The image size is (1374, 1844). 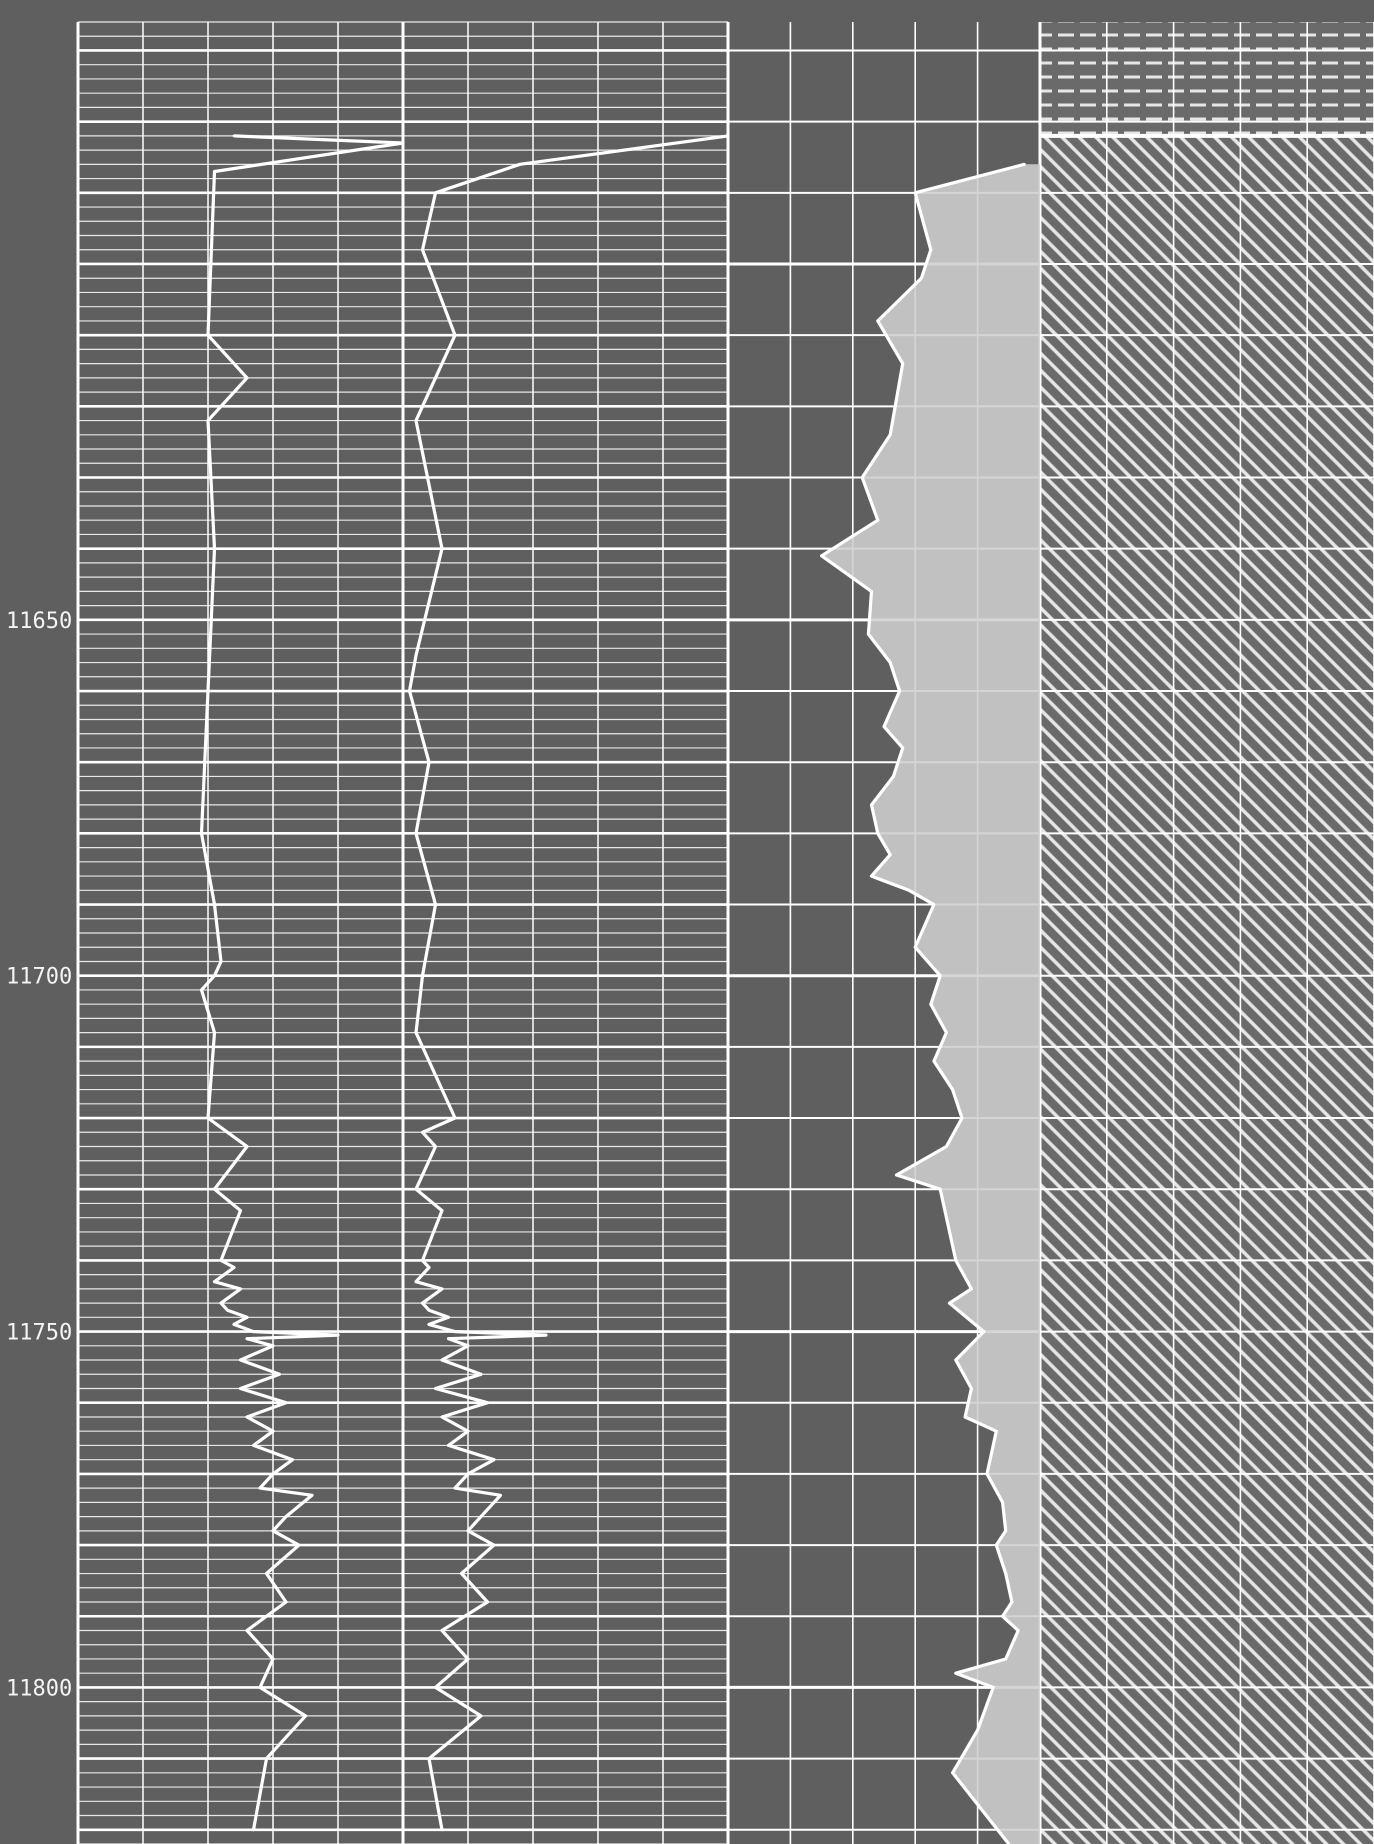 I want to click on depth-axis: 11650 11700 11750 11800, so click(x=39, y=1155).